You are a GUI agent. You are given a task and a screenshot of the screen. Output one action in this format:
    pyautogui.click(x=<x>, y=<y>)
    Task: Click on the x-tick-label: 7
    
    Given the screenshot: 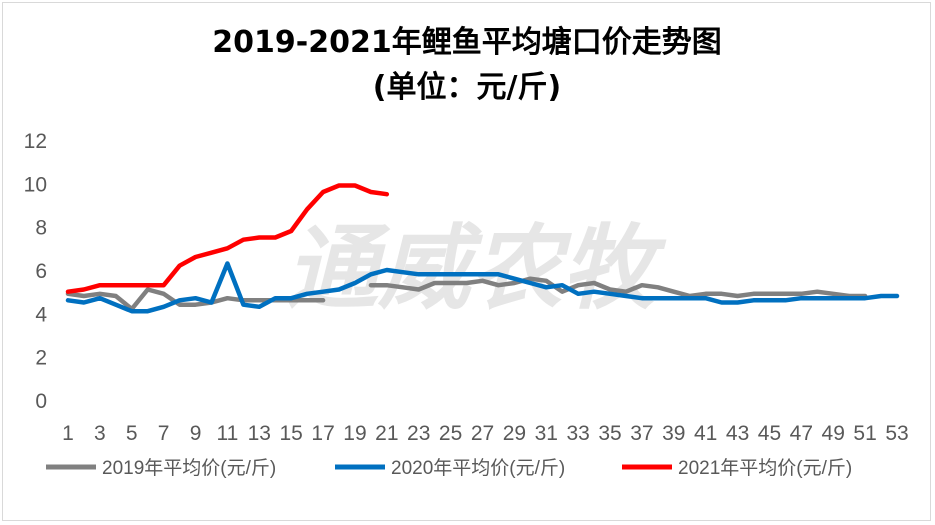 What is the action you would take?
    pyautogui.click(x=164, y=433)
    